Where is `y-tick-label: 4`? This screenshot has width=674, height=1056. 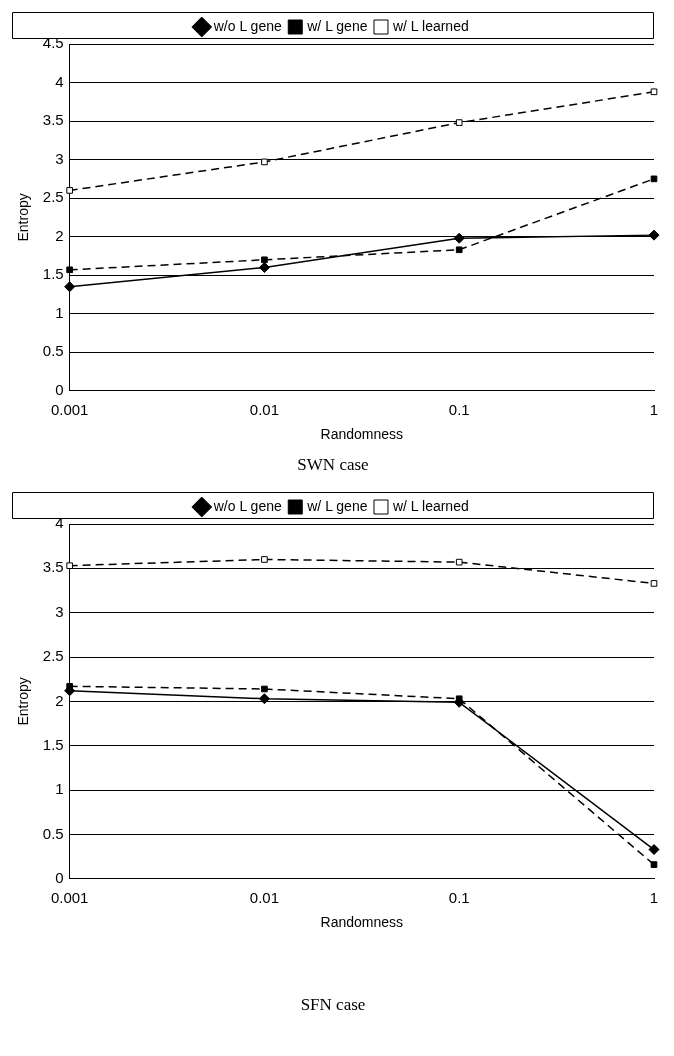
y-tick-label: 4 is located at coordinates (59, 81).